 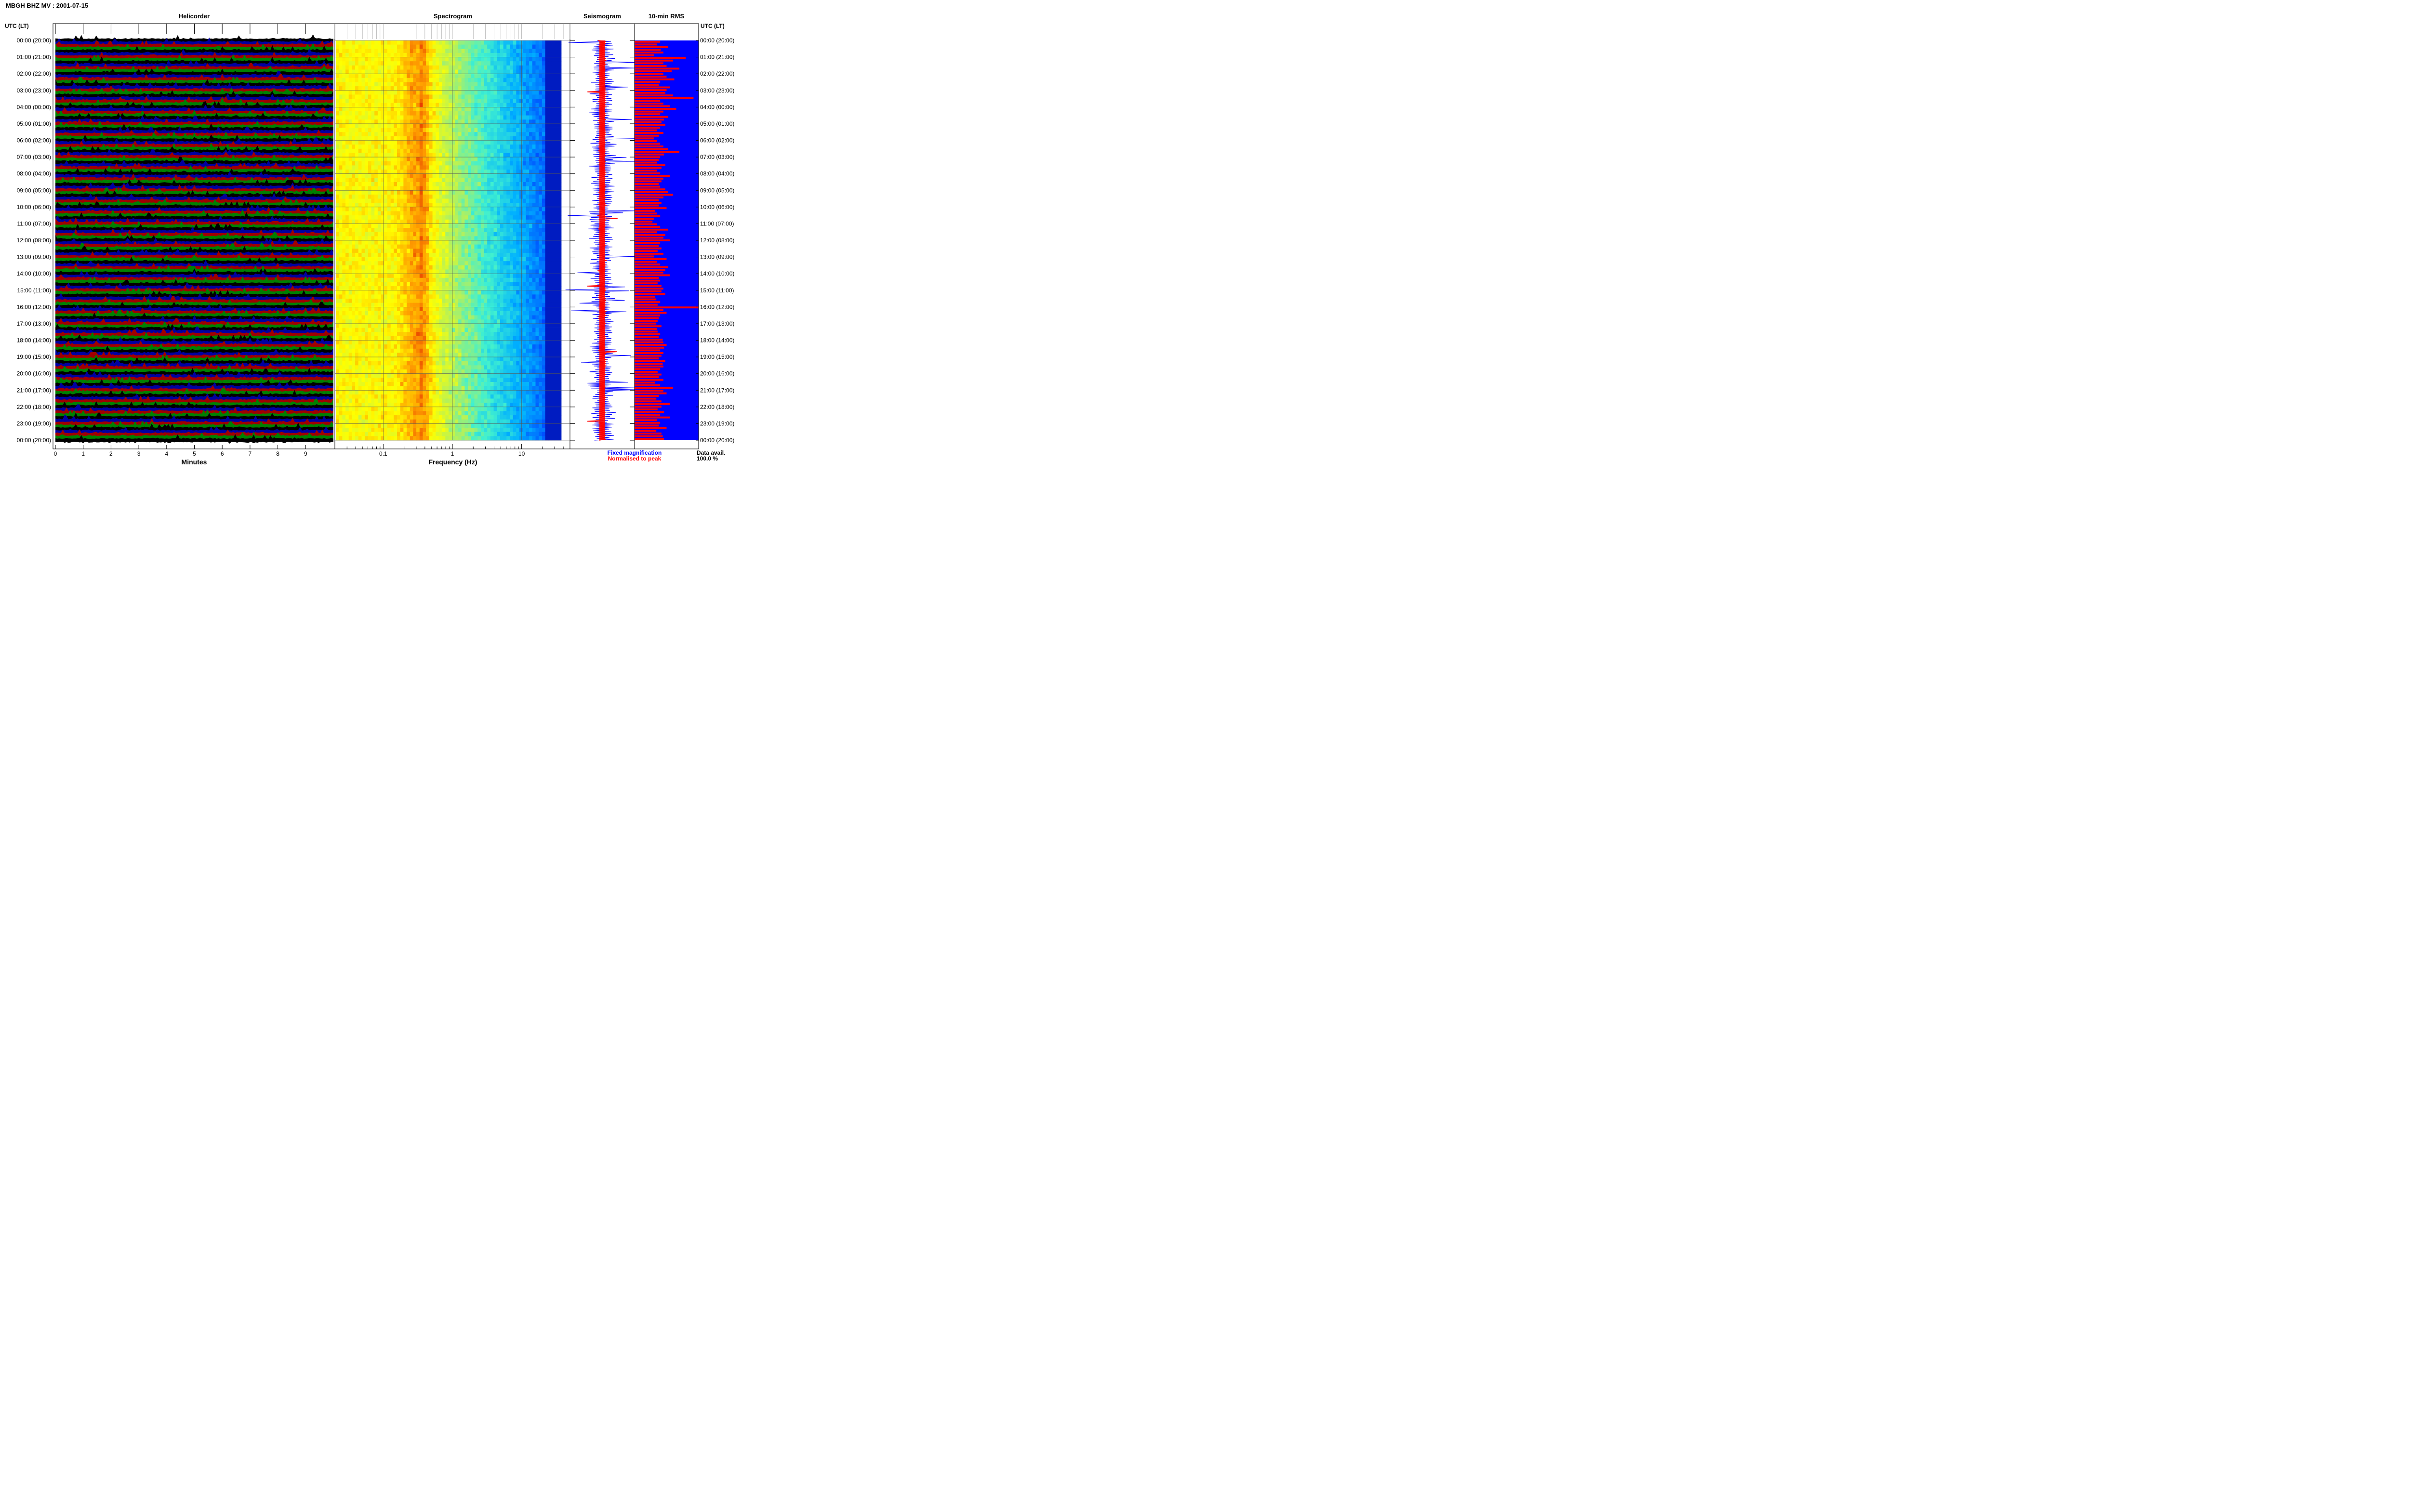 What do you see at coordinates (194, 283) in the screenshot?
I see `helicorder-trace` at bounding box center [194, 283].